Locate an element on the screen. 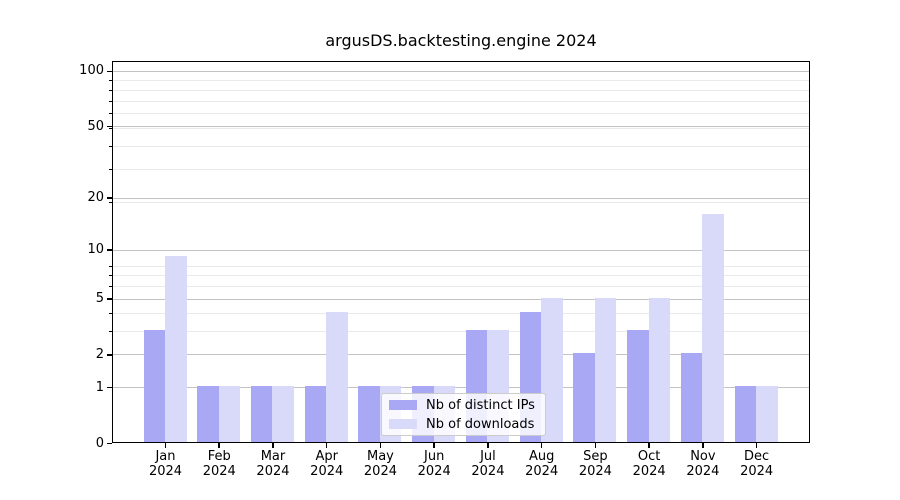 The image size is (900, 500). bar-ips-mar is located at coordinates (261, 414).